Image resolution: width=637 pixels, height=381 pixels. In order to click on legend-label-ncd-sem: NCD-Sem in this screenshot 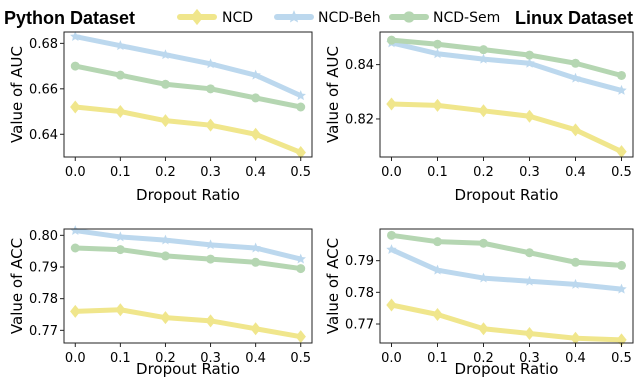, I will do `click(466, 18)`.